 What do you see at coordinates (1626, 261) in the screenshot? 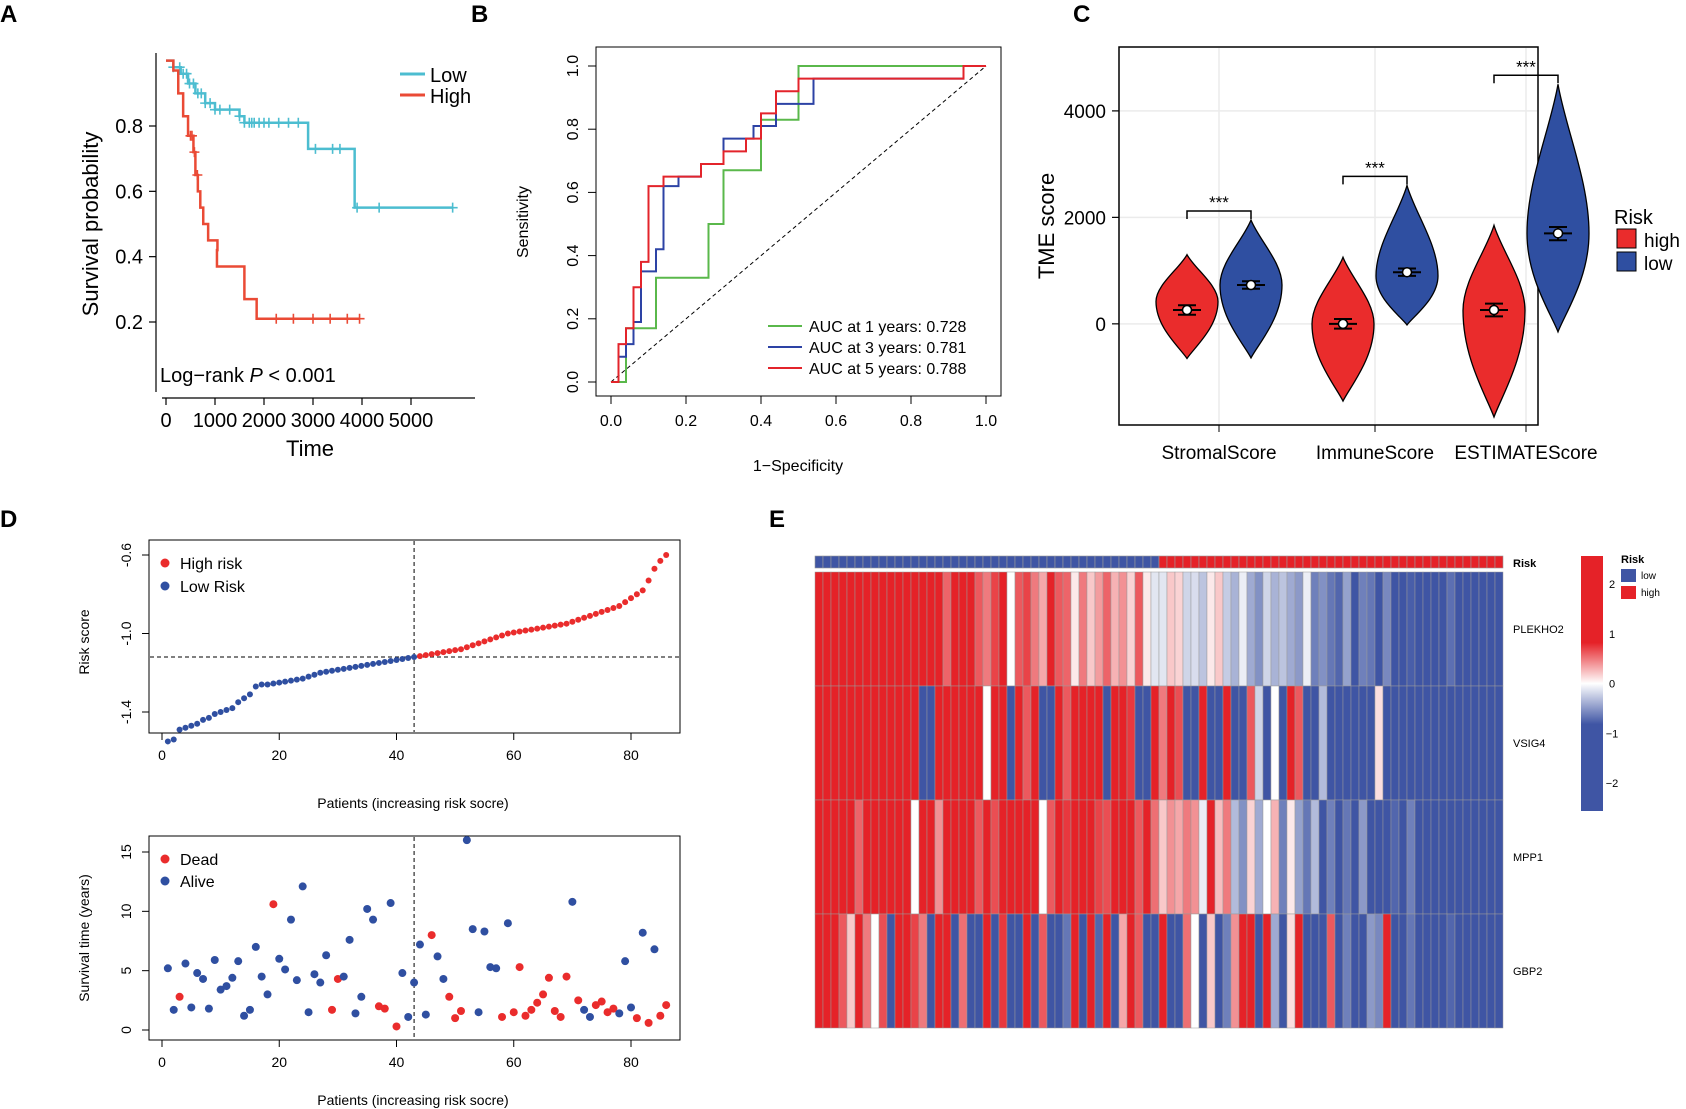
I see `violin-legend-low-swatch` at bounding box center [1626, 261].